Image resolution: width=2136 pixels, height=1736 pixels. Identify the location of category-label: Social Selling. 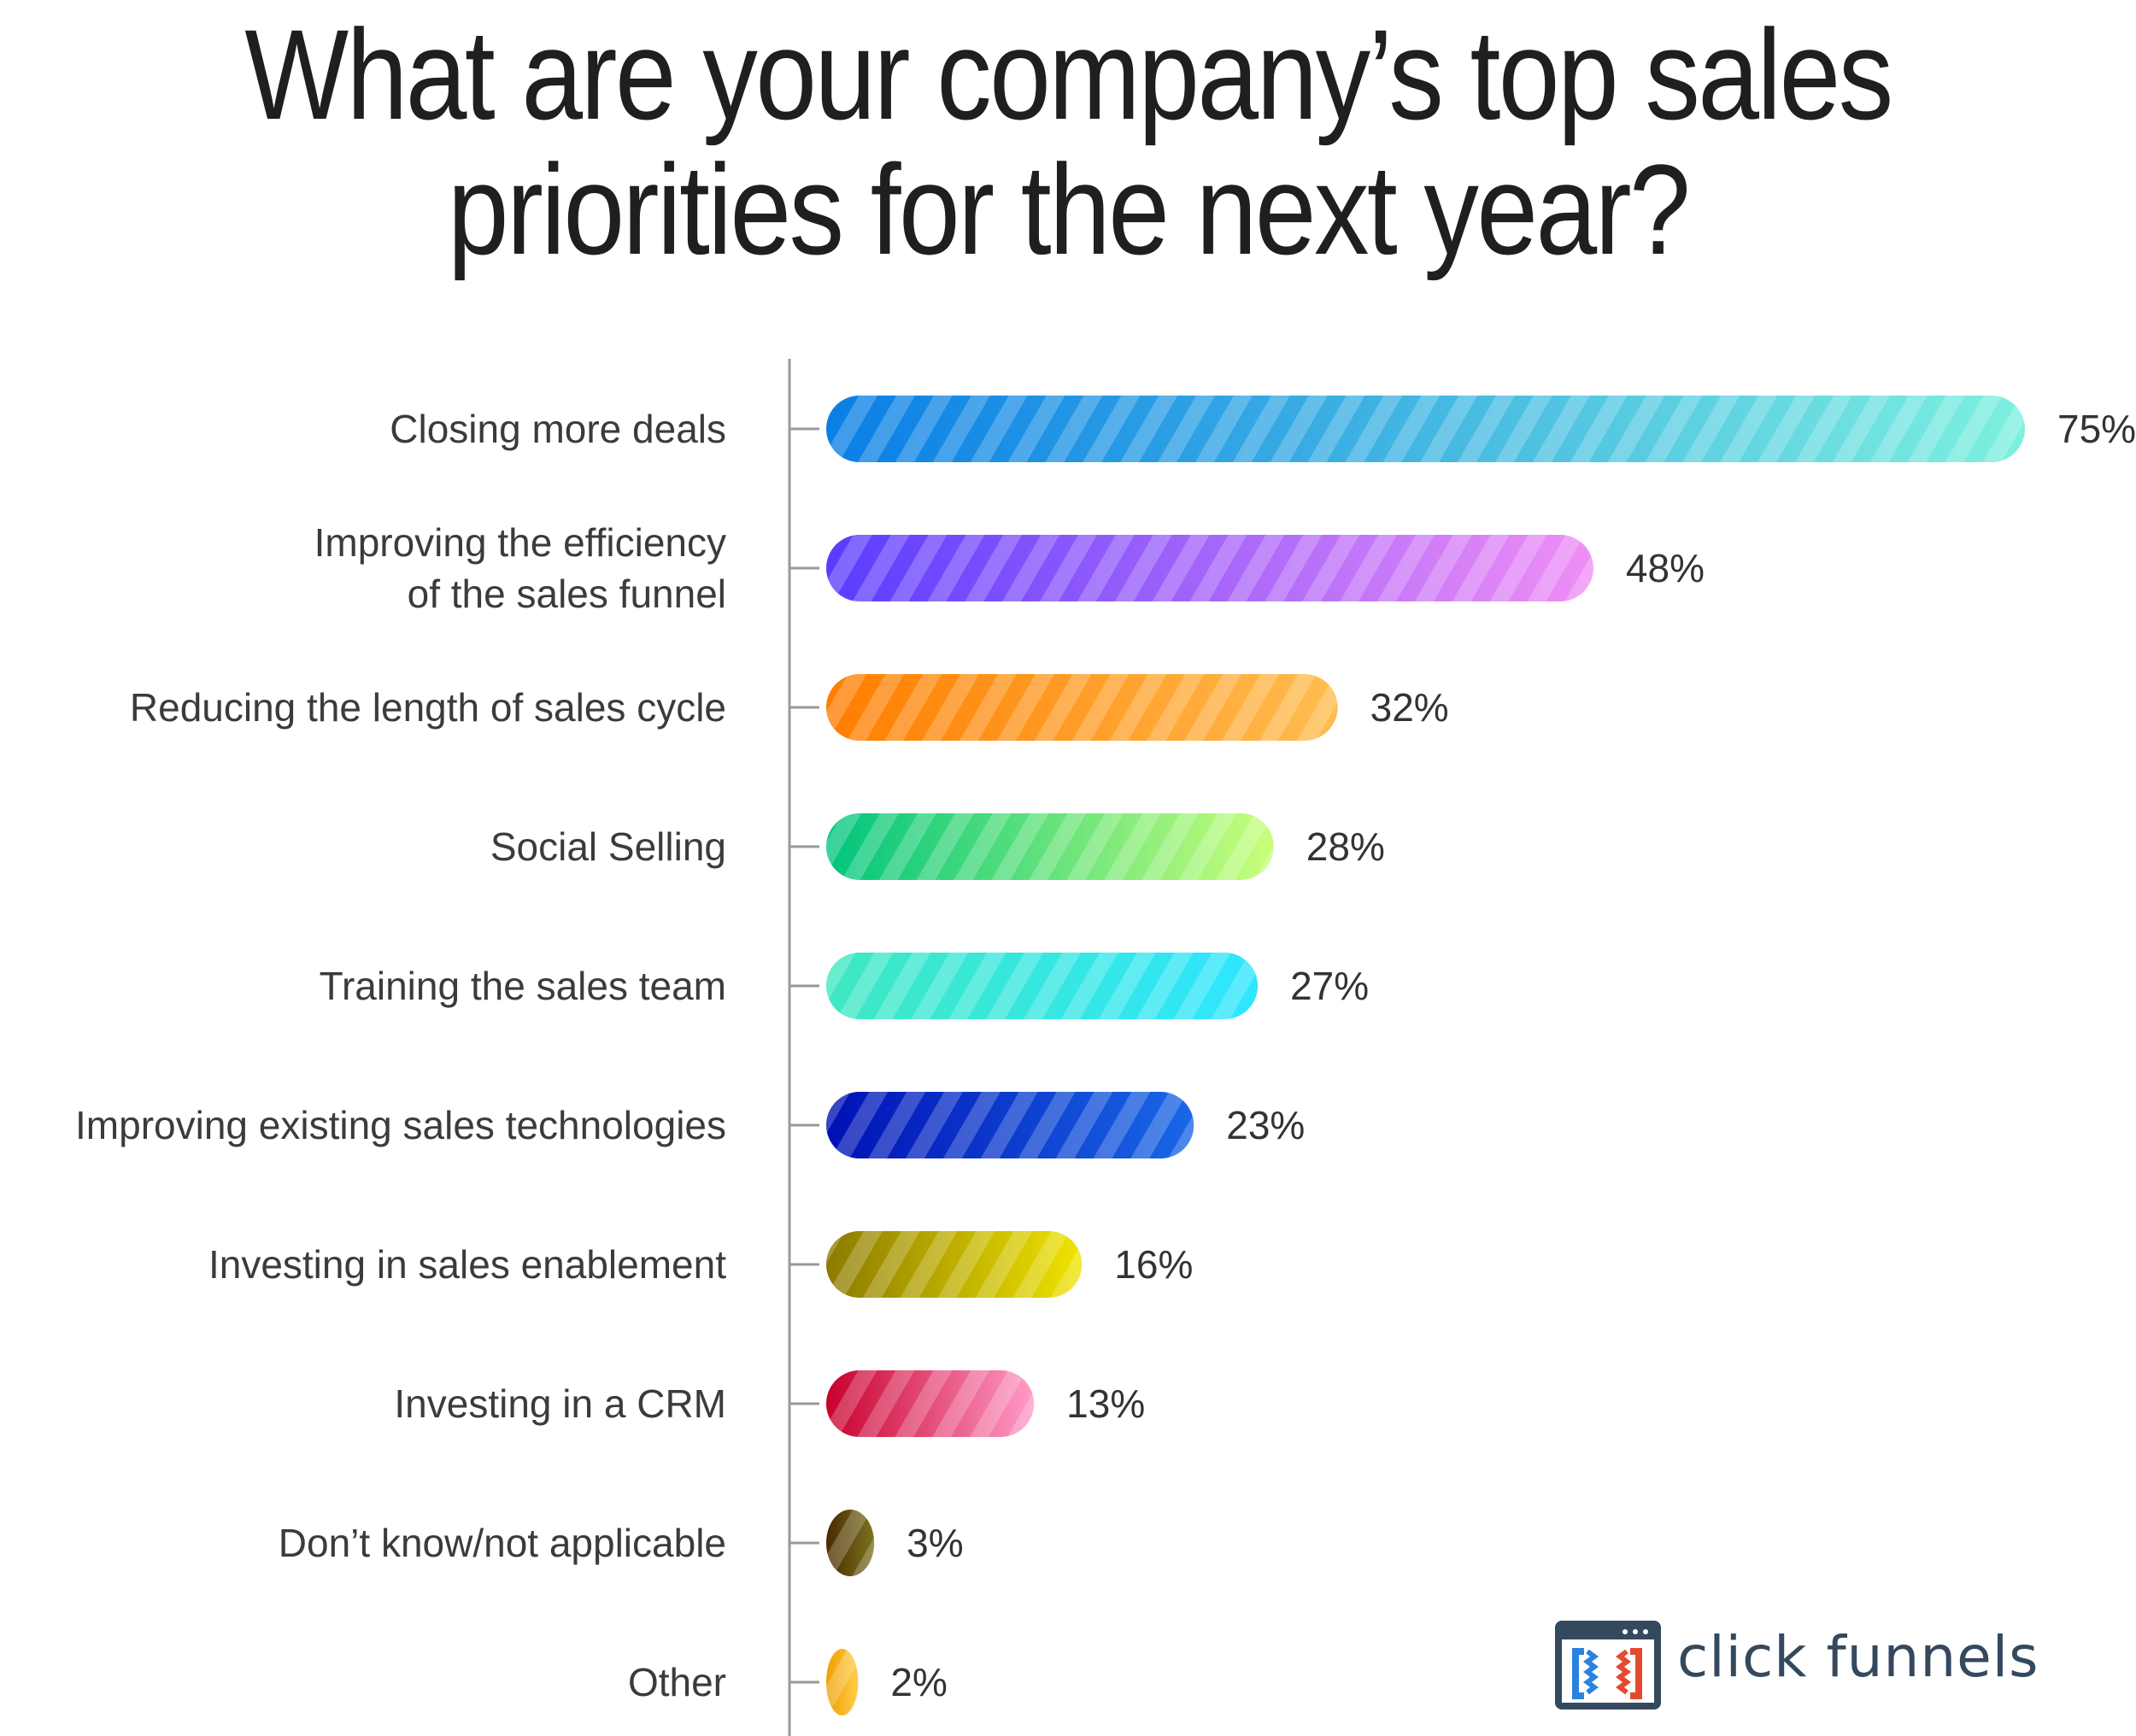
(608, 846).